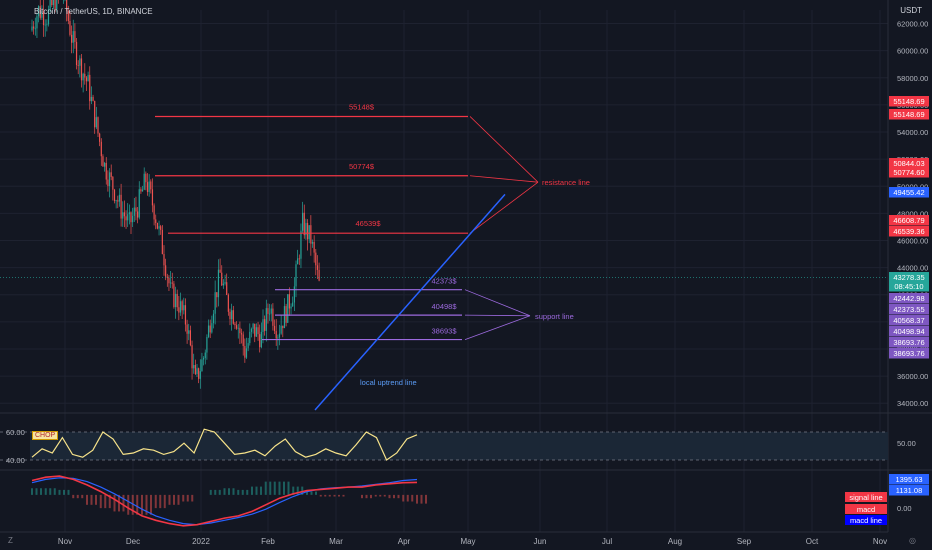  I want to click on chop-band, so click(459, 446).